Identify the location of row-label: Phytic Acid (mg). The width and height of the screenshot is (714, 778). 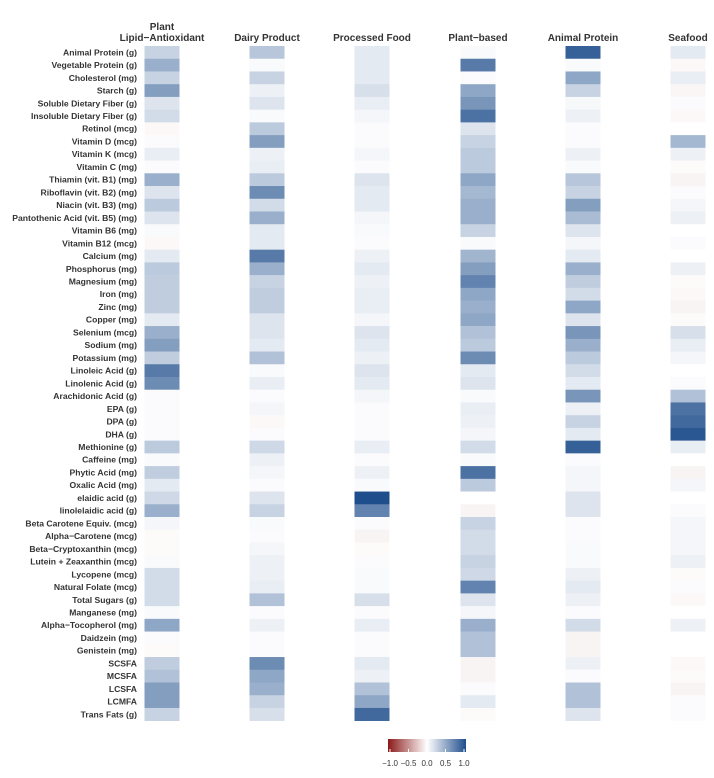
(104, 472).